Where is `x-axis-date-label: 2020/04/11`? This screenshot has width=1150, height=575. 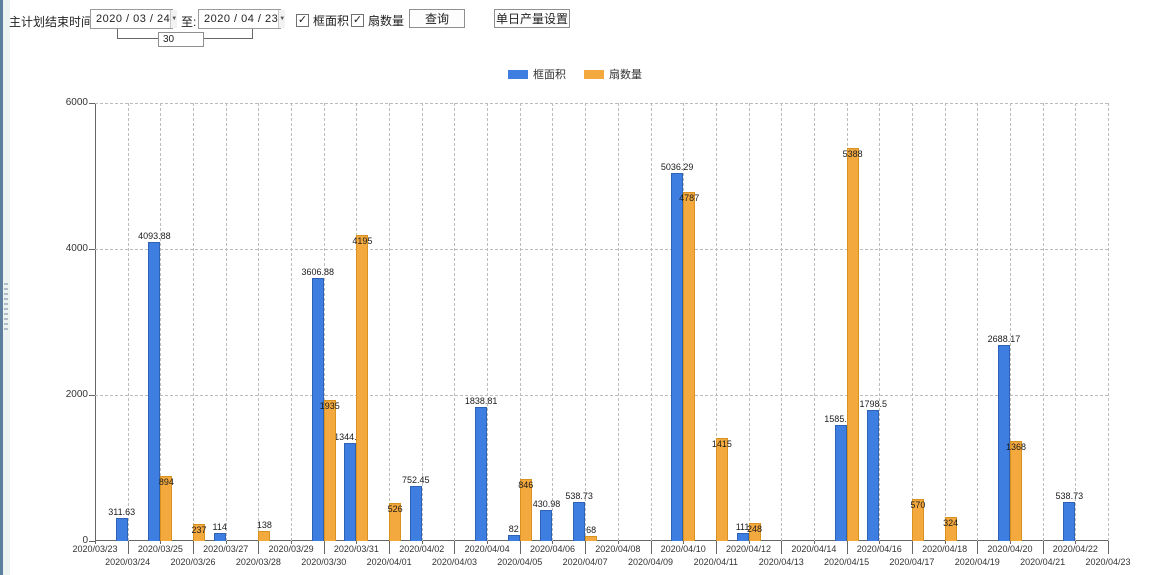 x-axis-date-label: 2020/04/11 is located at coordinates (716, 562).